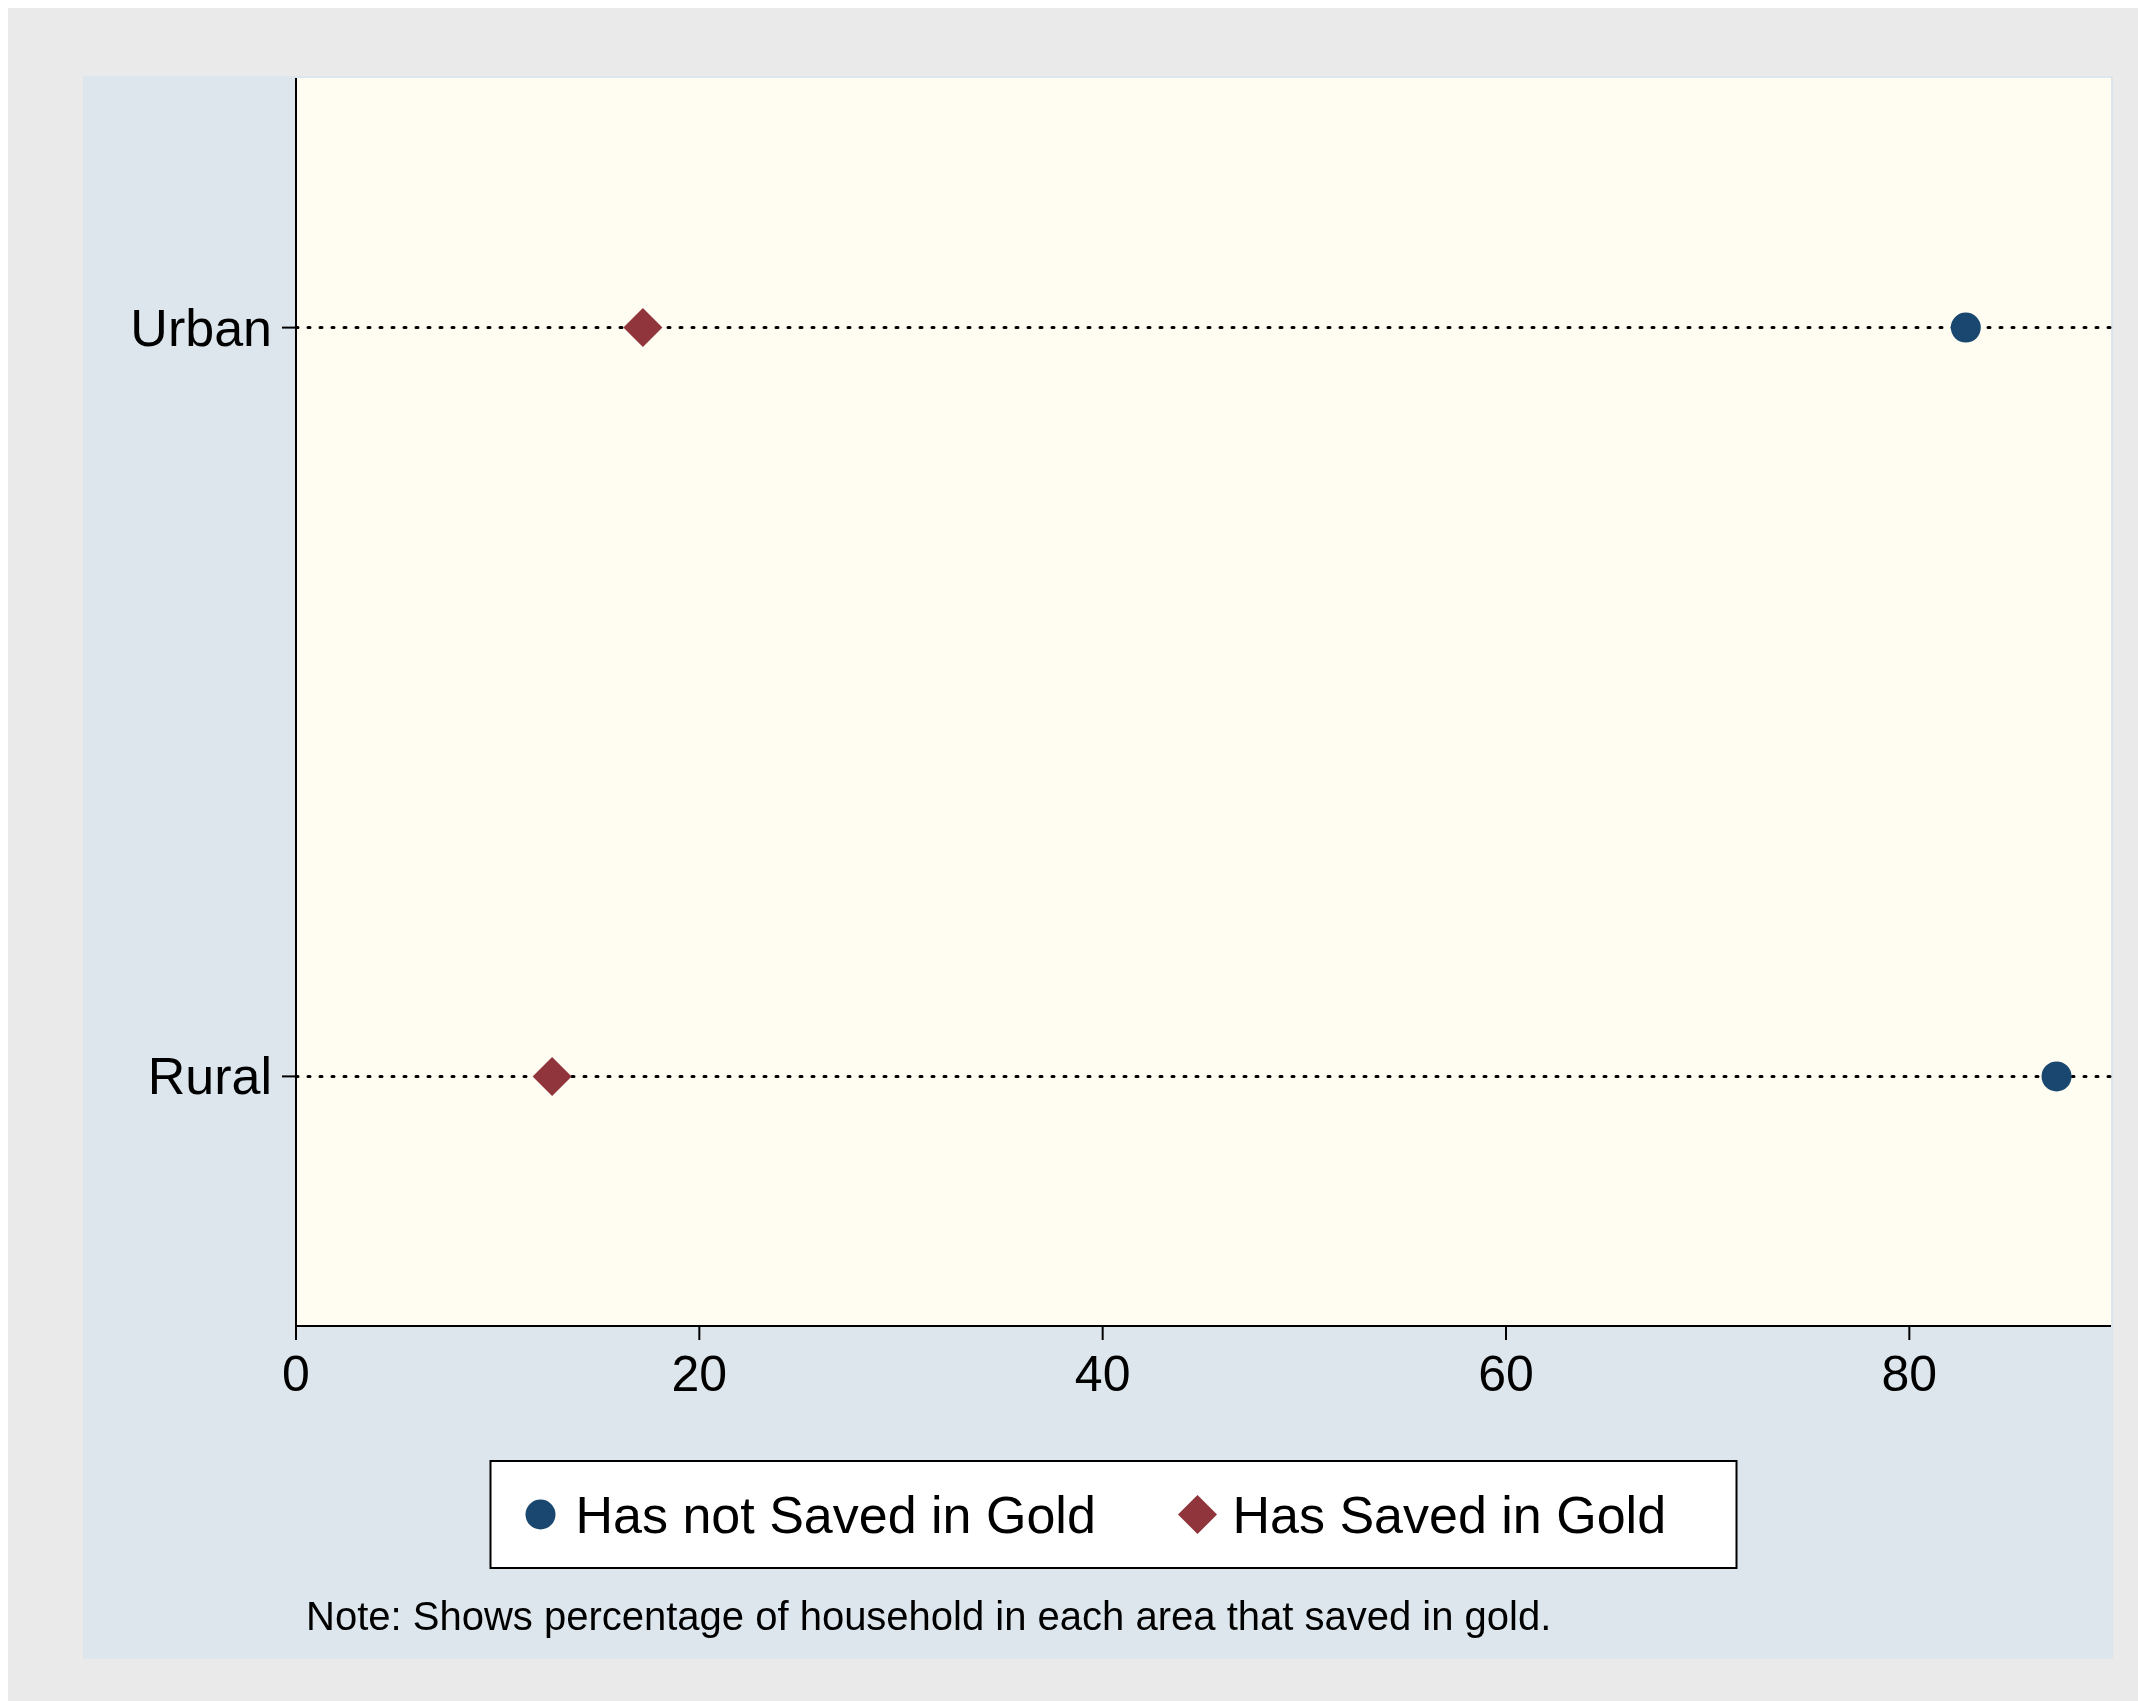  I want to click on text: Note: Shows percentage of household in each area that saved in gold., so click(929, 1616).